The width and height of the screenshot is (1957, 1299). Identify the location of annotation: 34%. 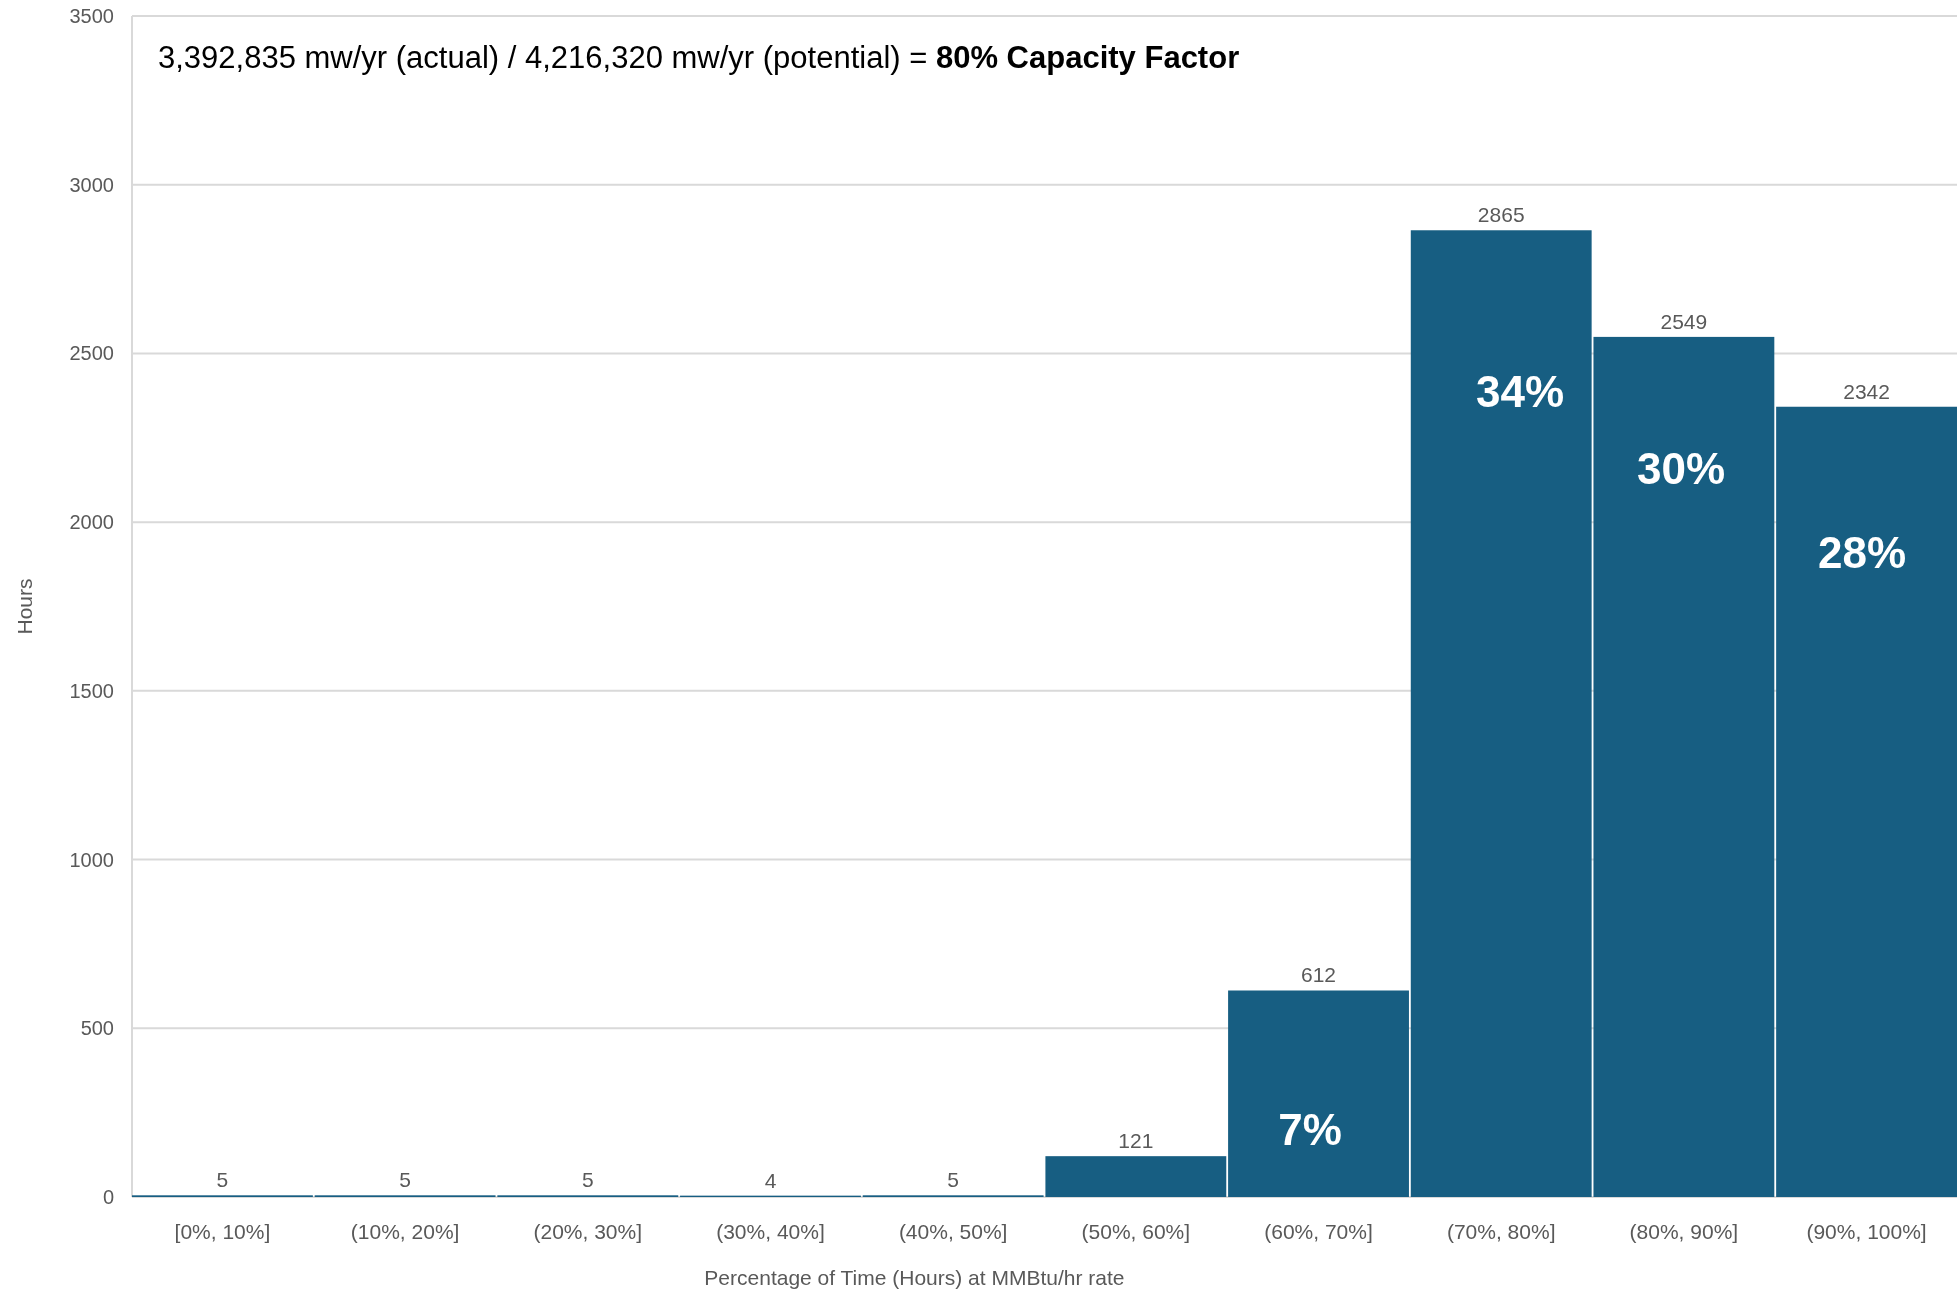
(1520, 392).